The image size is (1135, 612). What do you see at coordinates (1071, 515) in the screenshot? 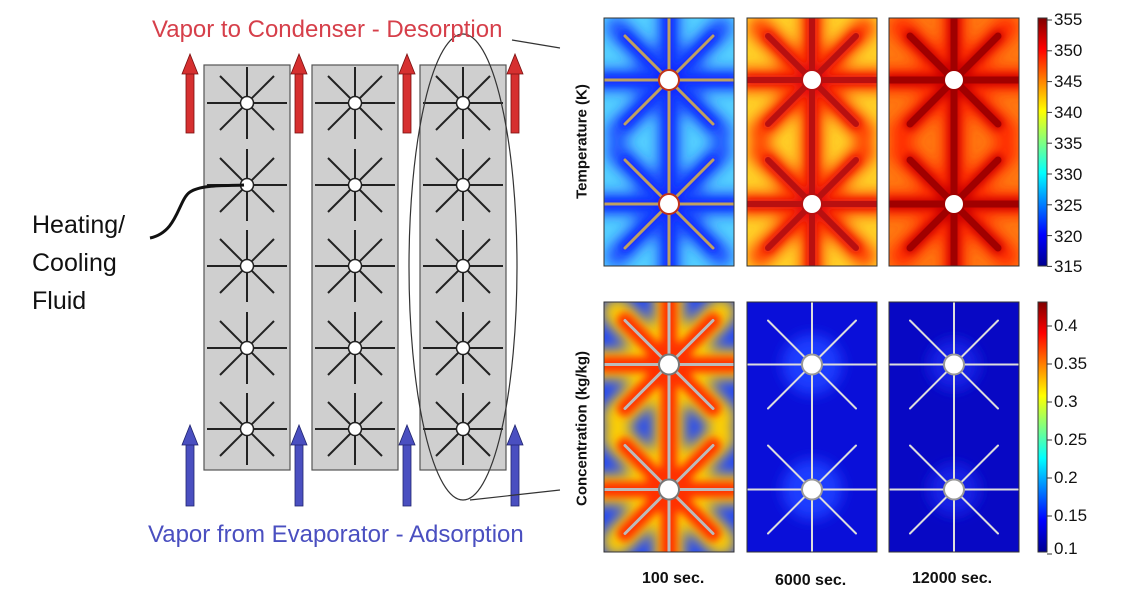
I see `concentration-tick: 0.15` at bounding box center [1071, 515].